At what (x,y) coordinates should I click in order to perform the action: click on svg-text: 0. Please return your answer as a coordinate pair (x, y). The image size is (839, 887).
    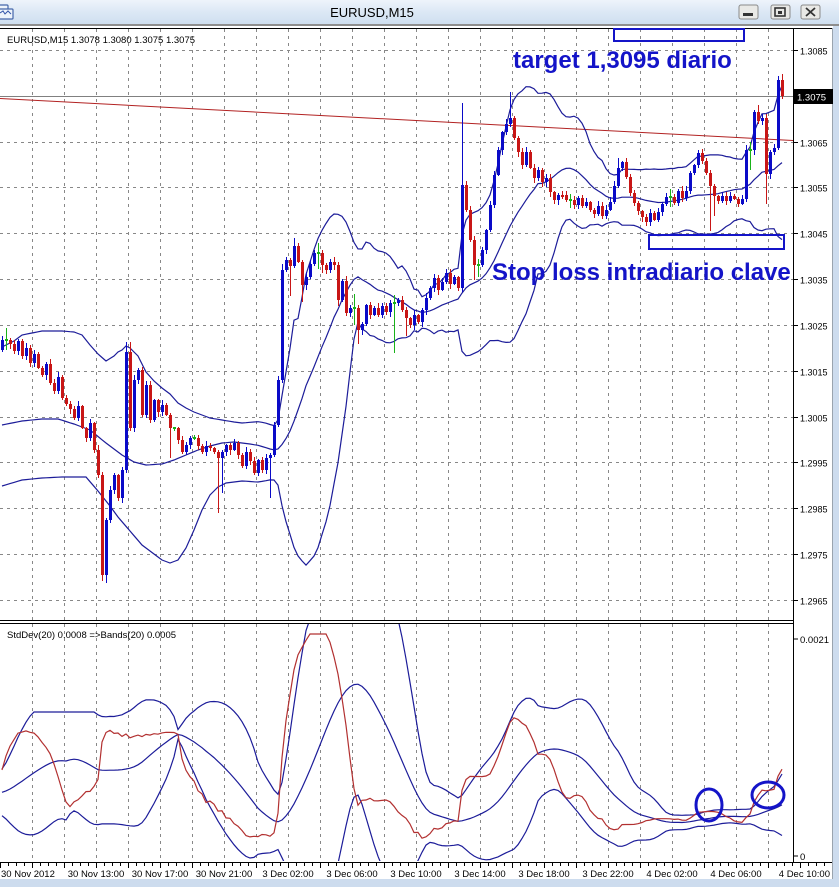
    Looking at the image, I should click on (802, 857).